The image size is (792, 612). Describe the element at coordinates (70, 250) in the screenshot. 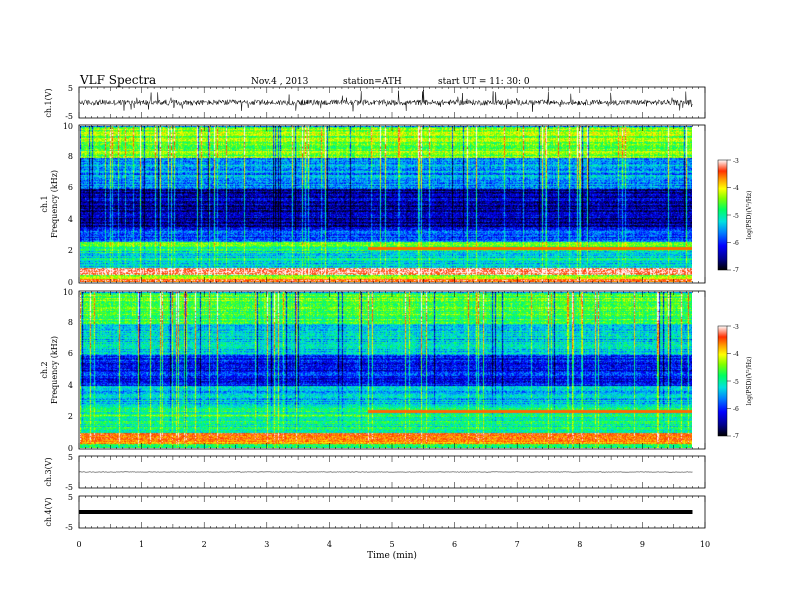

I see `ch1-ytick-2: 2` at that location.